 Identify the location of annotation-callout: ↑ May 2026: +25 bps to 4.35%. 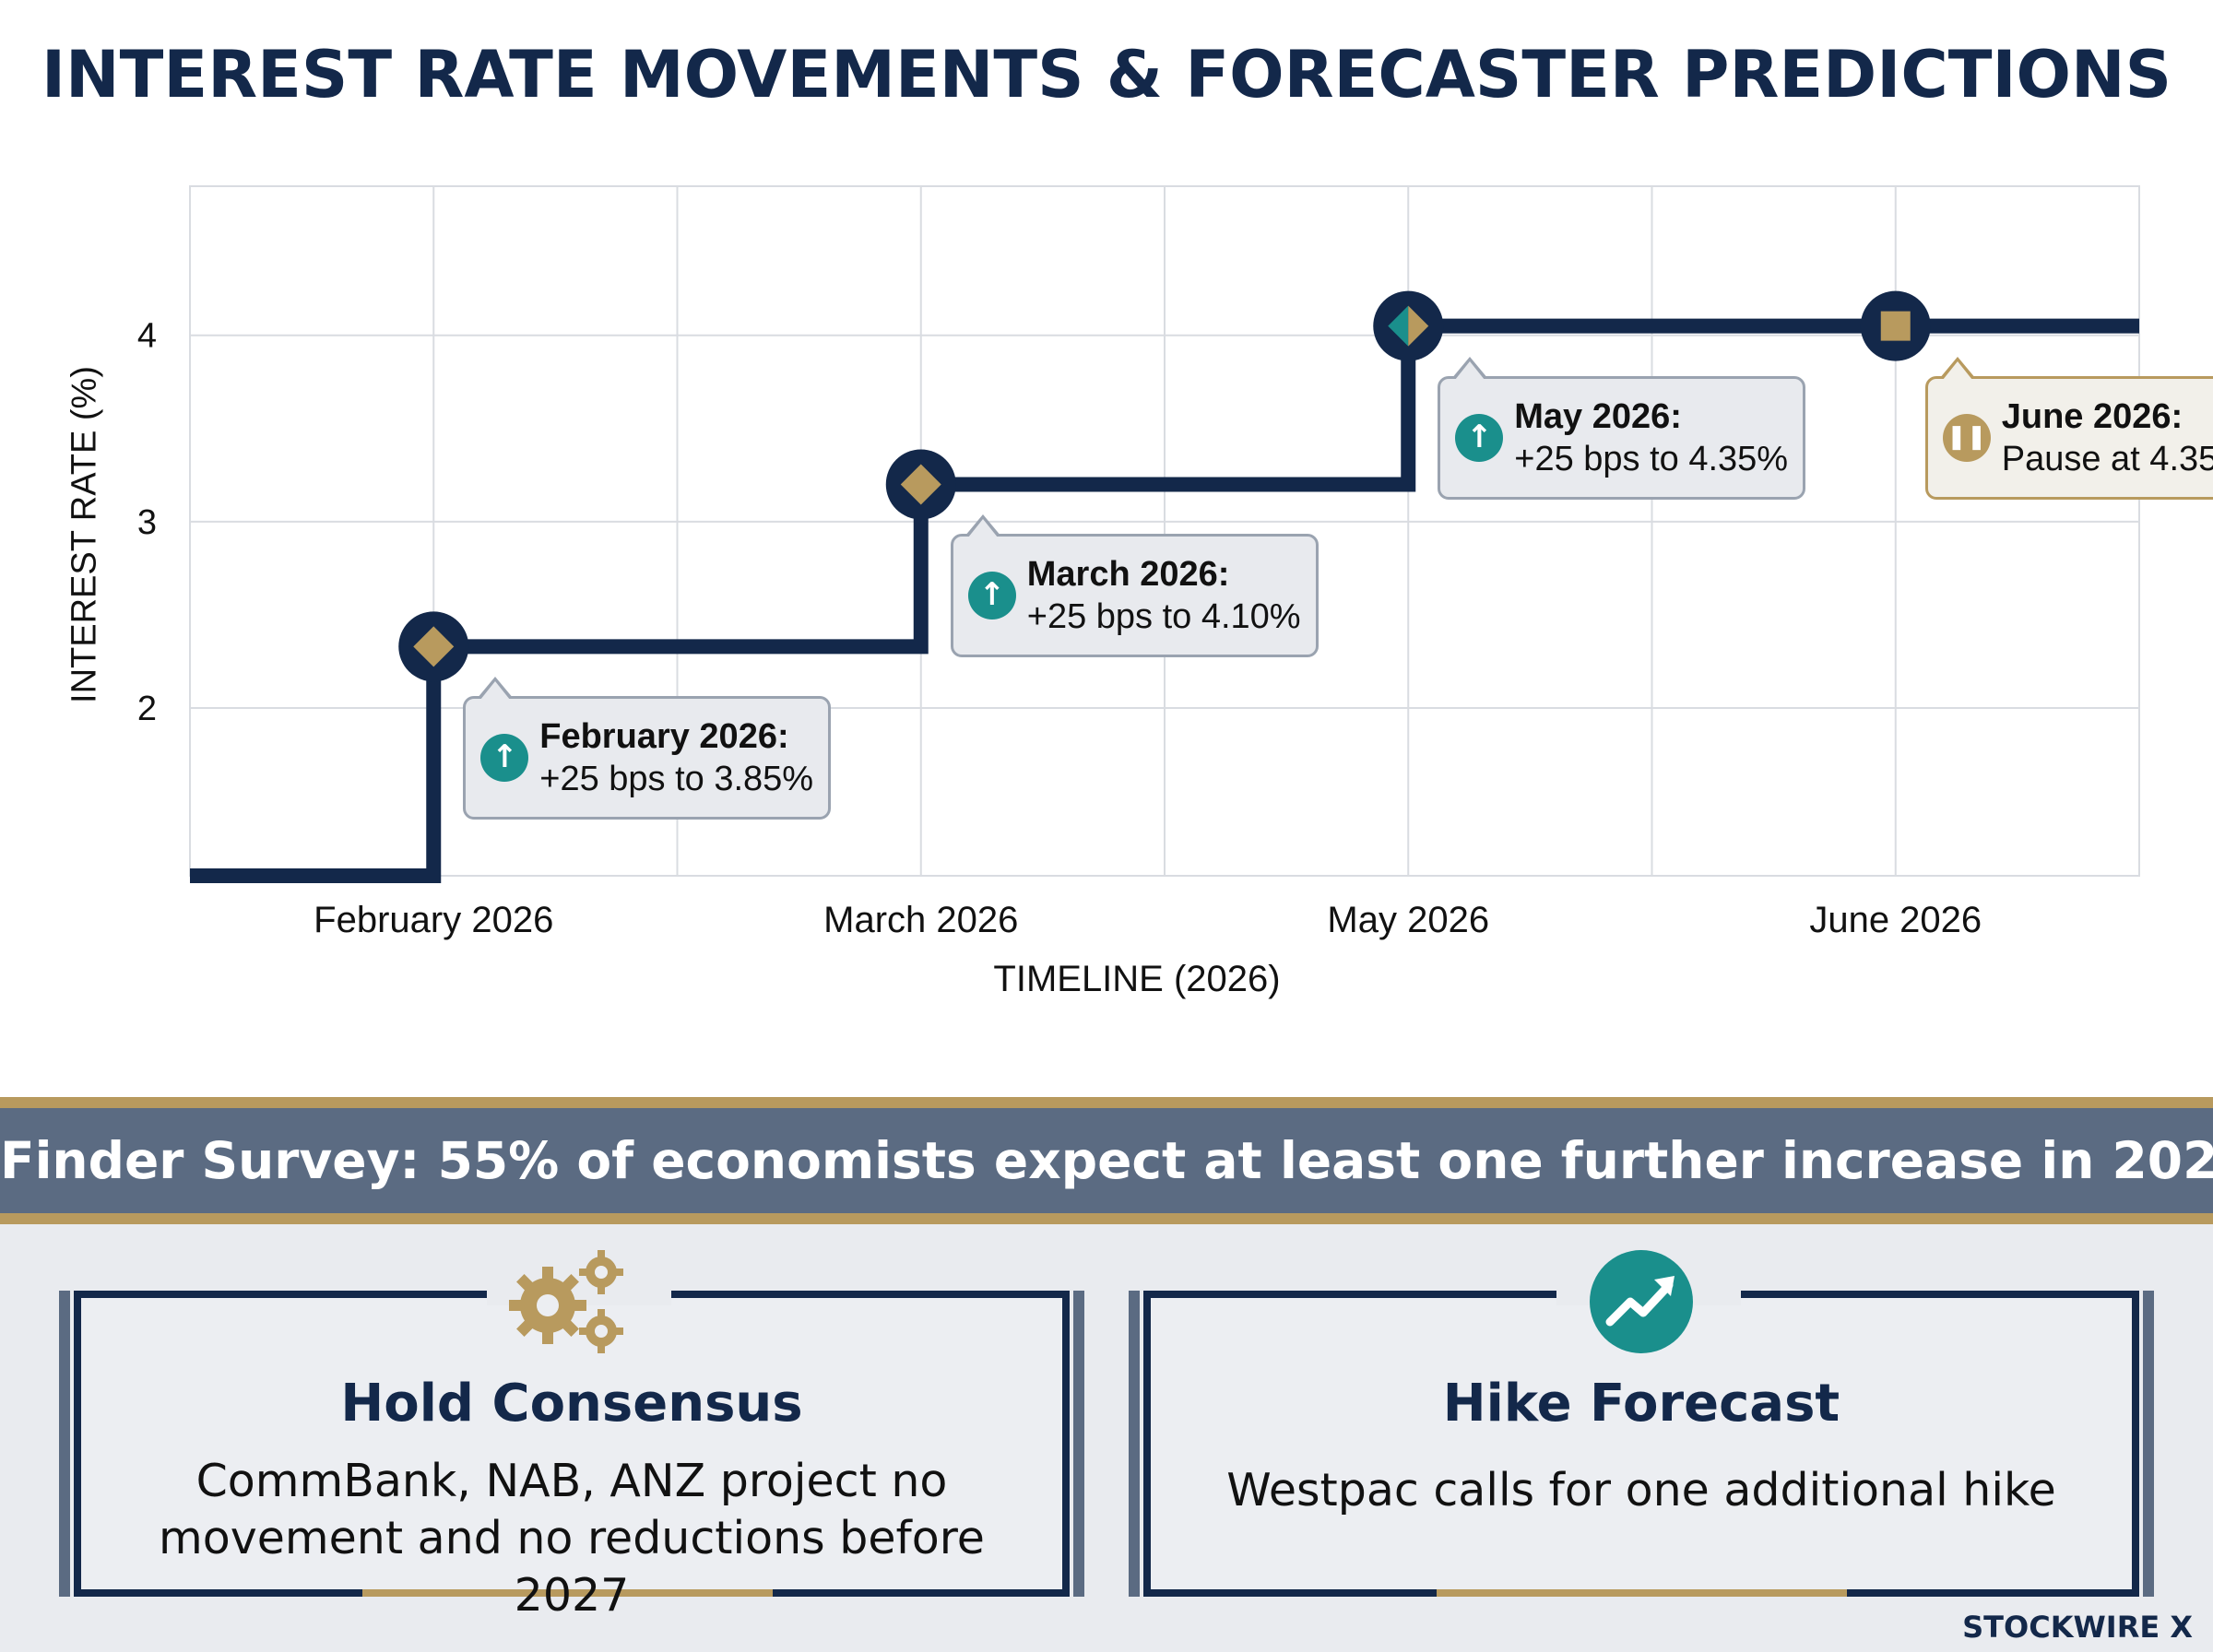
(1622, 428).